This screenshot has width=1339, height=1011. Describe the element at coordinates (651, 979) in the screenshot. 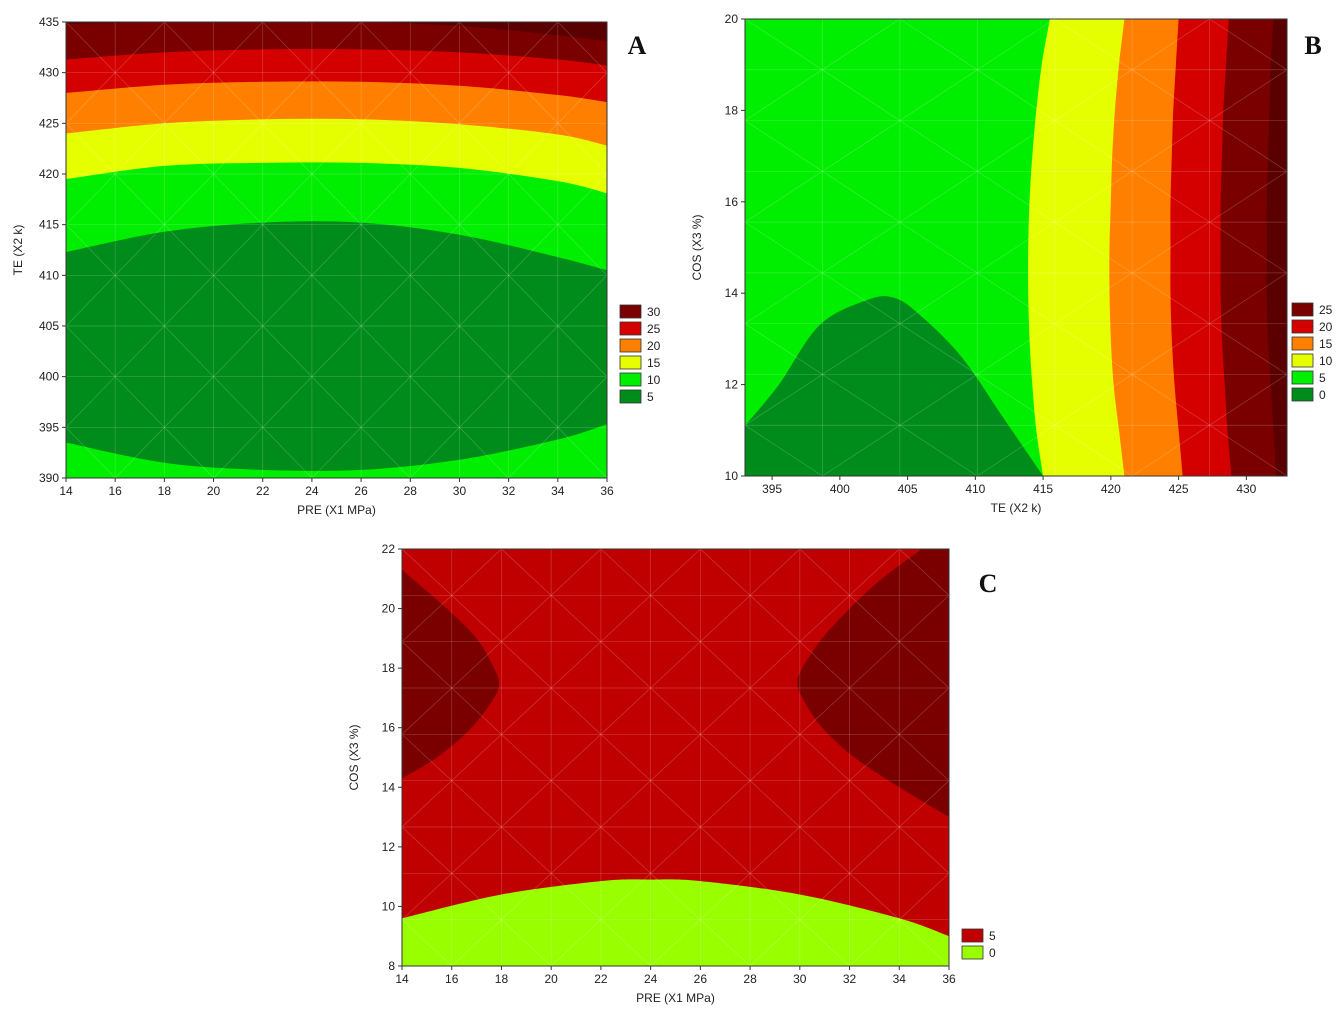

I see `x-tick-label: 24` at that location.